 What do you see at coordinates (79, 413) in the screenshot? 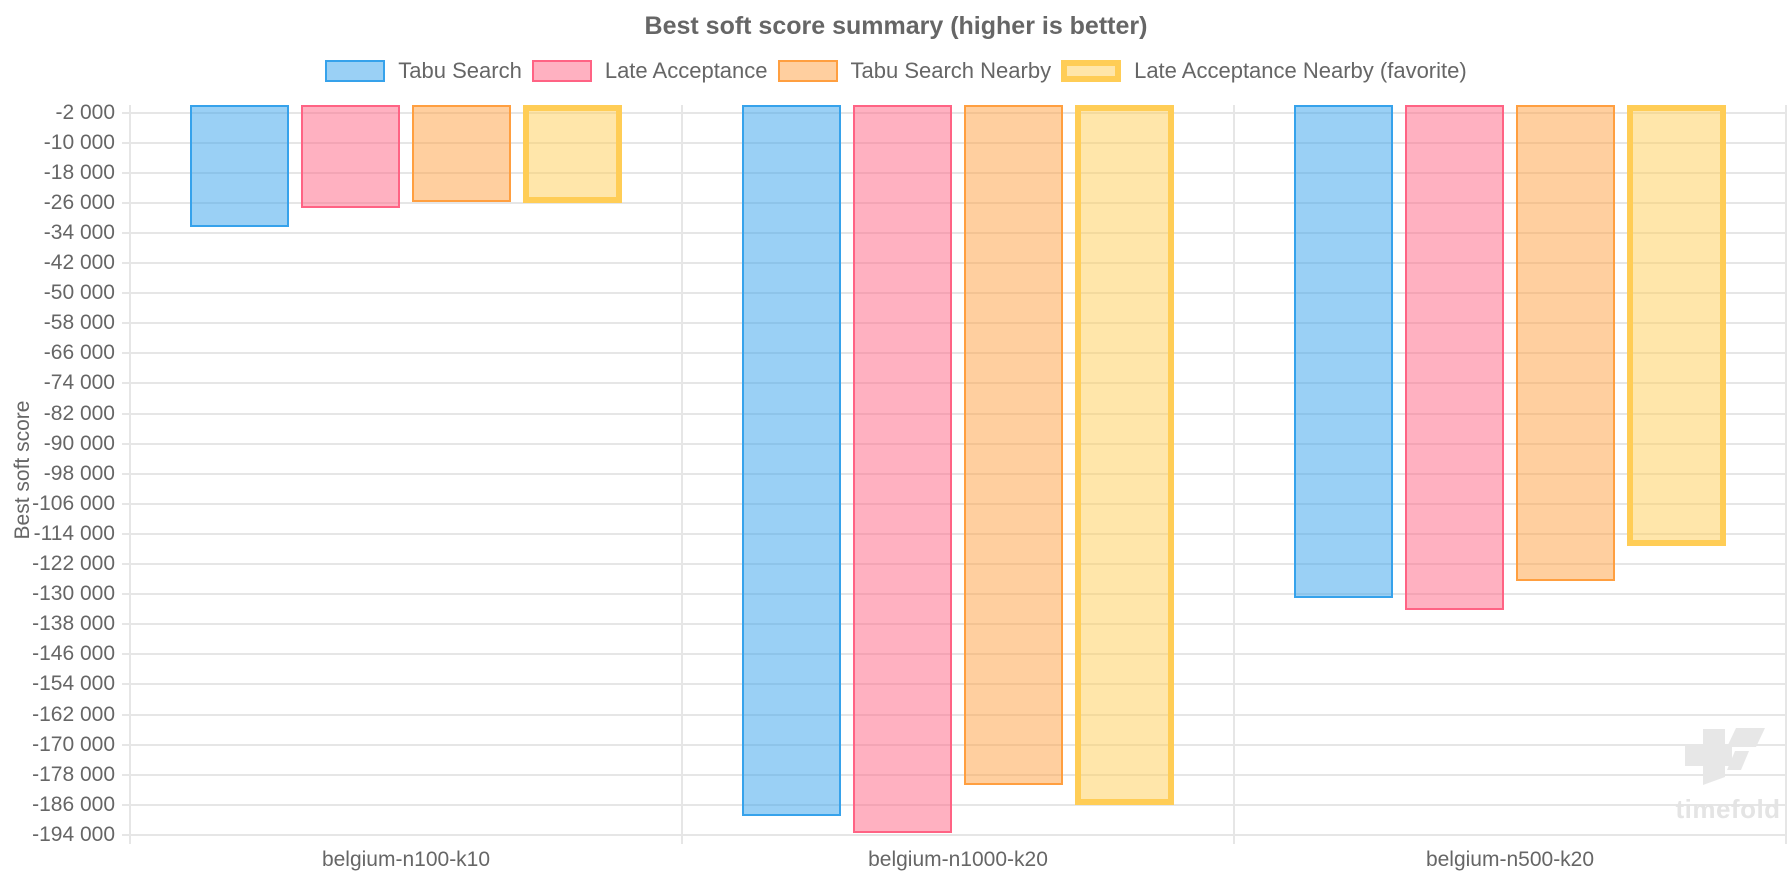
I see `y-tick-label: -82 000` at bounding box center [79, 413].